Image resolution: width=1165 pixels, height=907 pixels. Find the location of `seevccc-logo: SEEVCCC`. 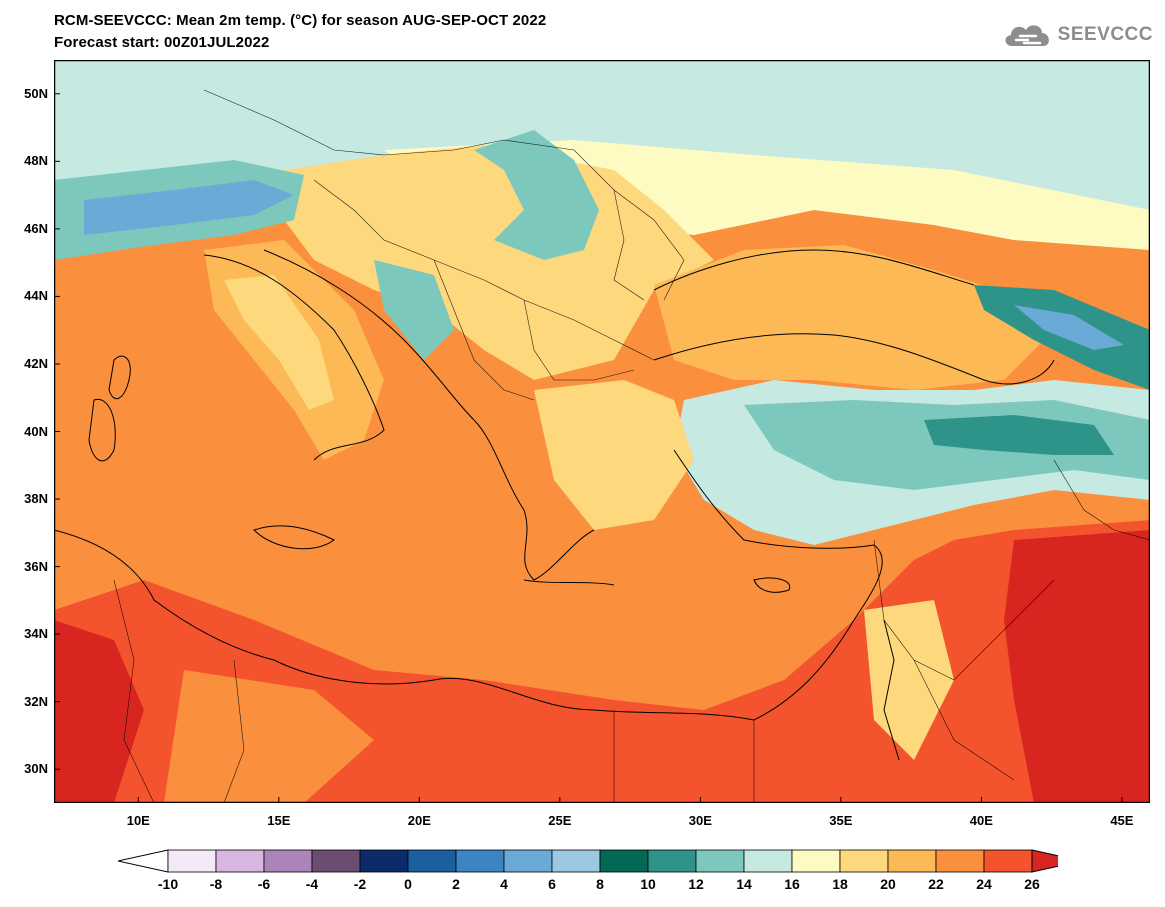

seevccc-logo: SEEVCCC is located at coordinates (1077, 35).